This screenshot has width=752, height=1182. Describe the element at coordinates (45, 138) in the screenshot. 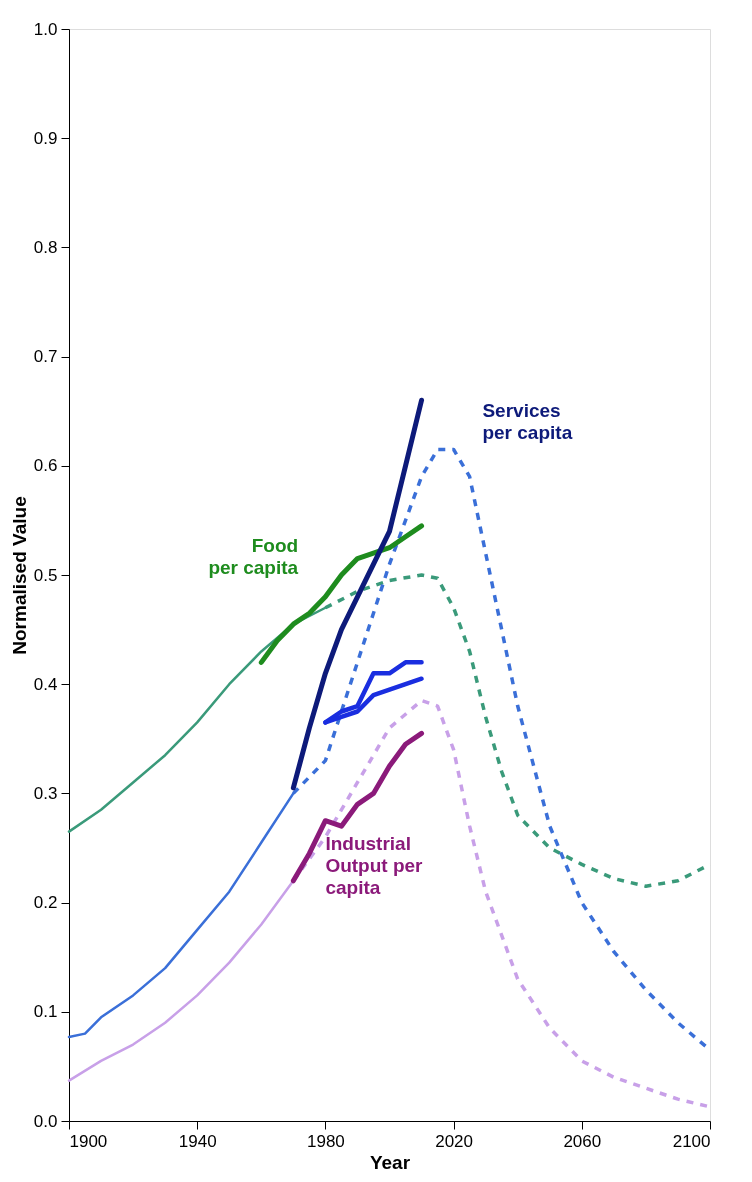

I see `y-tick-label: 0.9` at that location.